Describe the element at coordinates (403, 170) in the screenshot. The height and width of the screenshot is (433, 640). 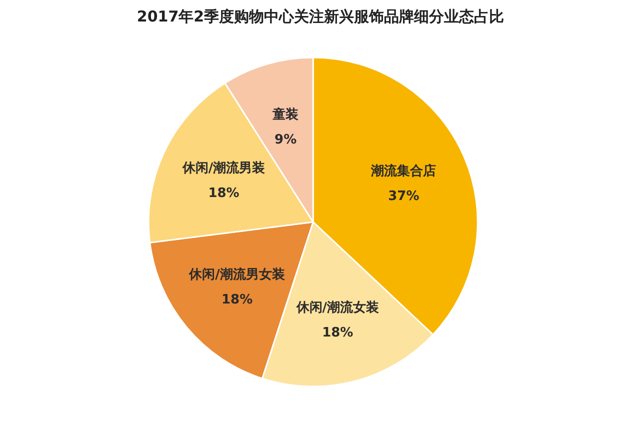
I see `slice-label: 潮流集合店` at that location.